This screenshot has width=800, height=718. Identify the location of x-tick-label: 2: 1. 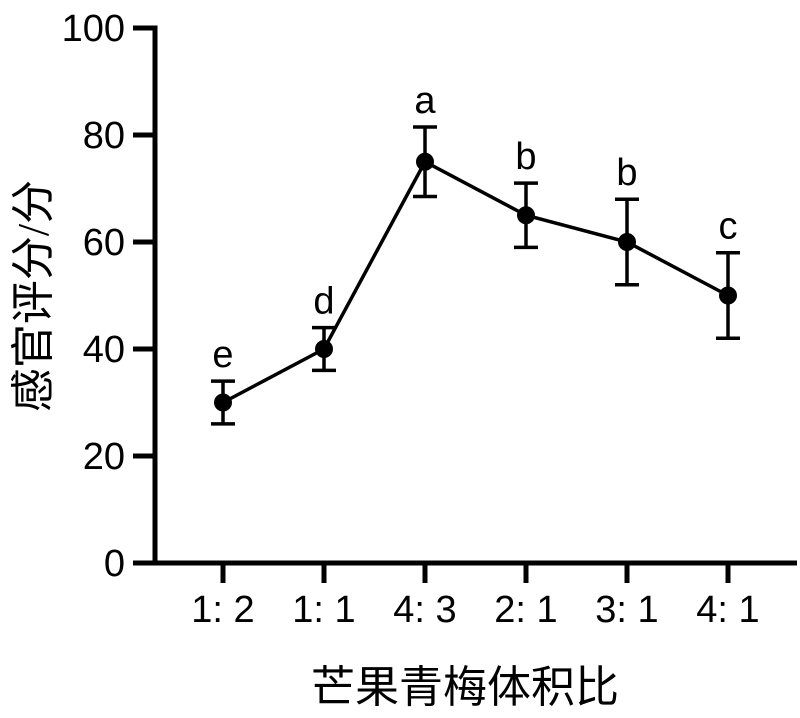
(525, 610).